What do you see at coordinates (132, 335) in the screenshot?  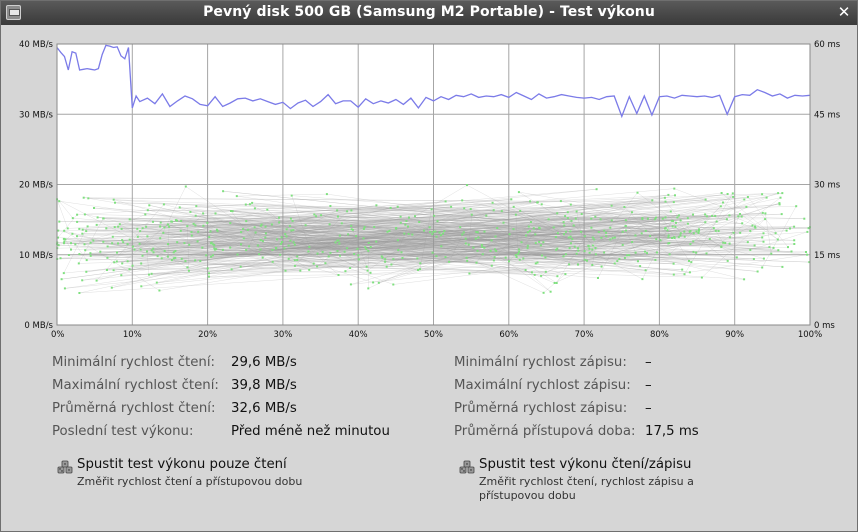 I see `x-tick-label: 10%` at bounding box center [132, 335].